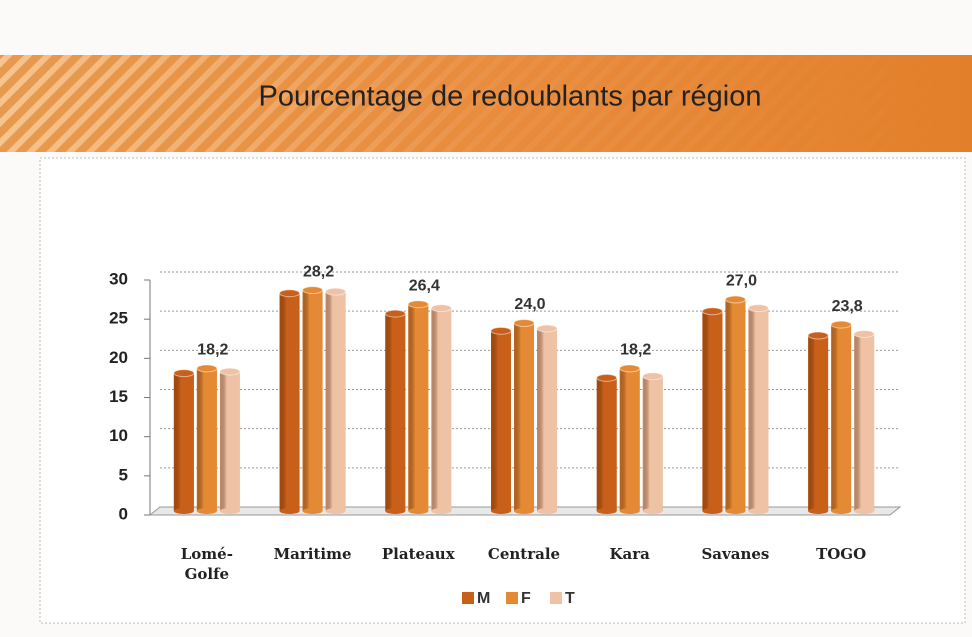  I want to click on x-tick-label: Centrale, so click(524, 554).